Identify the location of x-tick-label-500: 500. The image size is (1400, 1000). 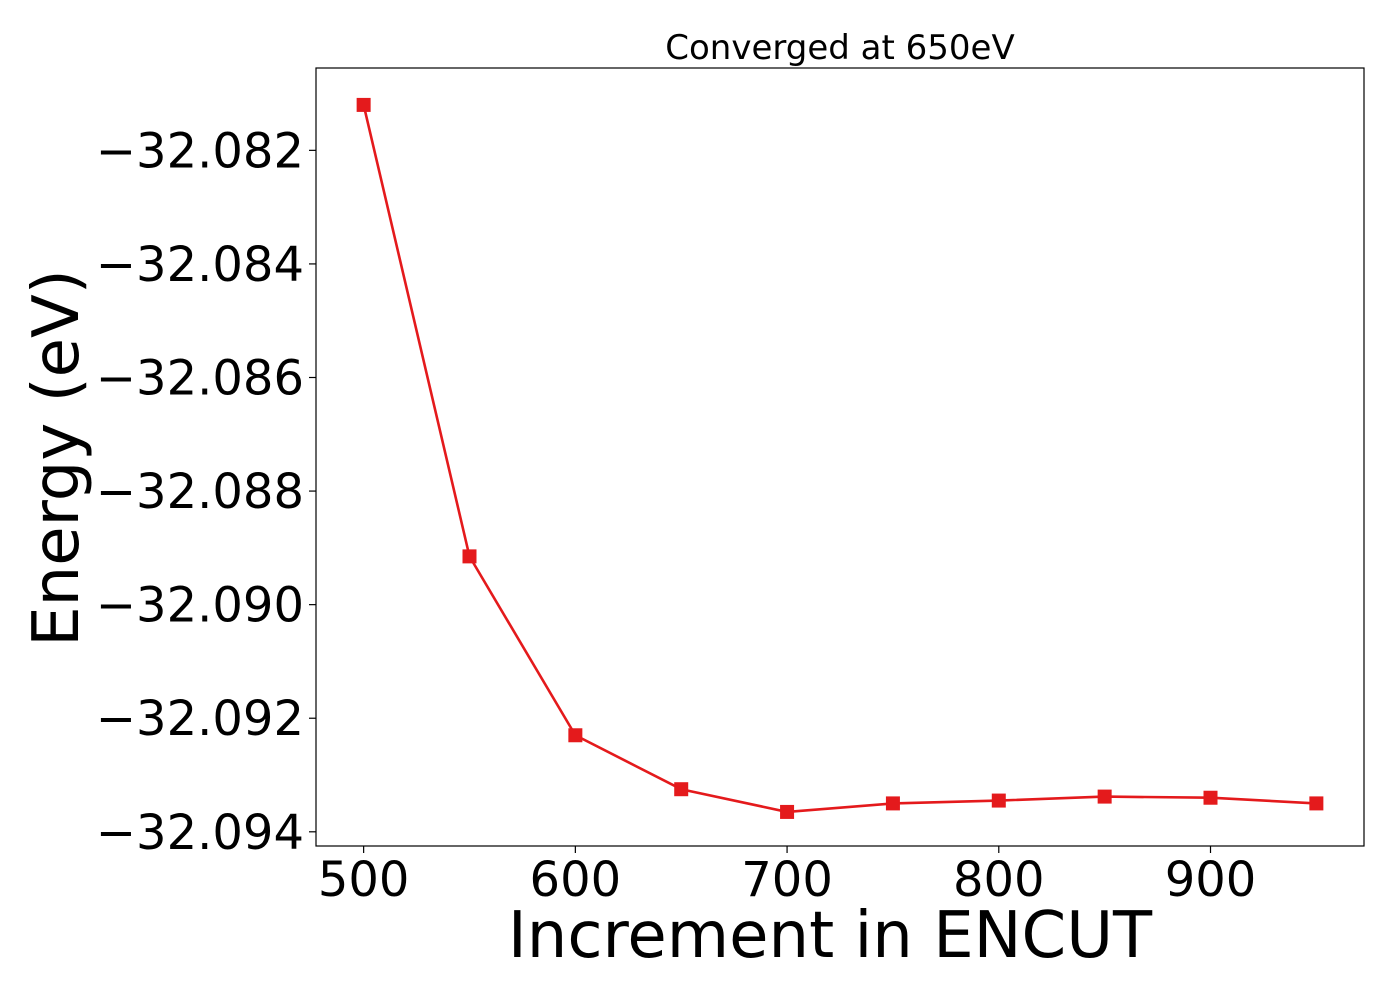
(364, 880).